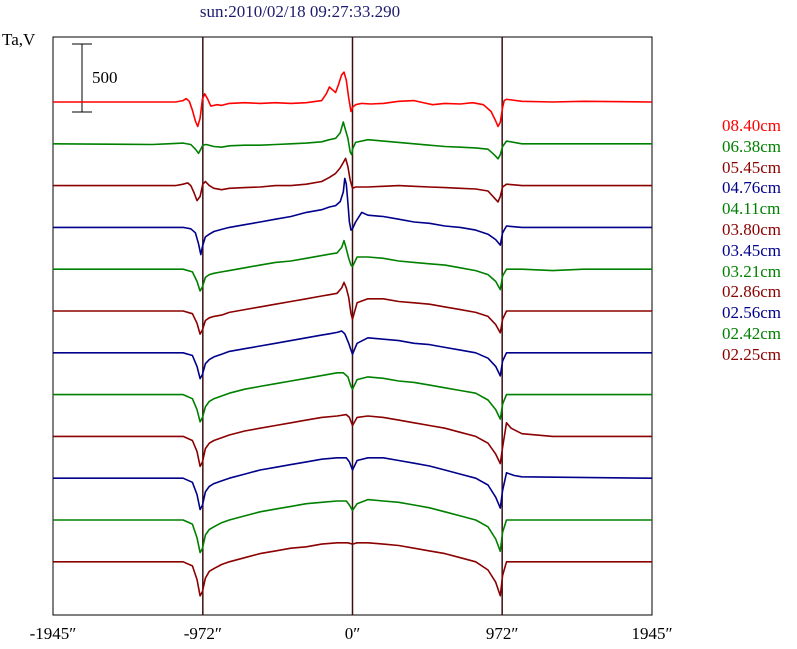 The height and width of the screenshot is (649, 797). What do you see at coordinates (752, 229) in the screenshot?
I see `legend-entry: 03.80cm` at bounding box center [752, 229].